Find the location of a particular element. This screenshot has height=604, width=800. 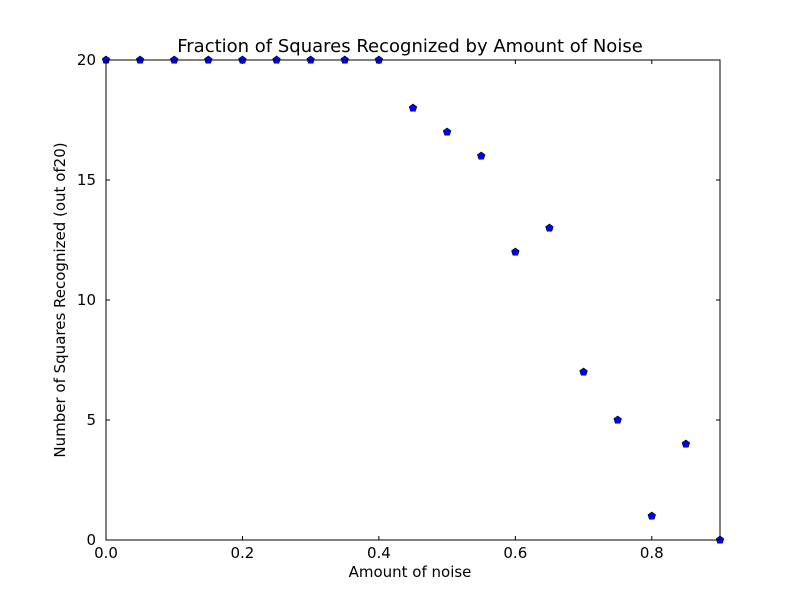

x-tick-label: 0.2 is located at coordinates (243, 553).